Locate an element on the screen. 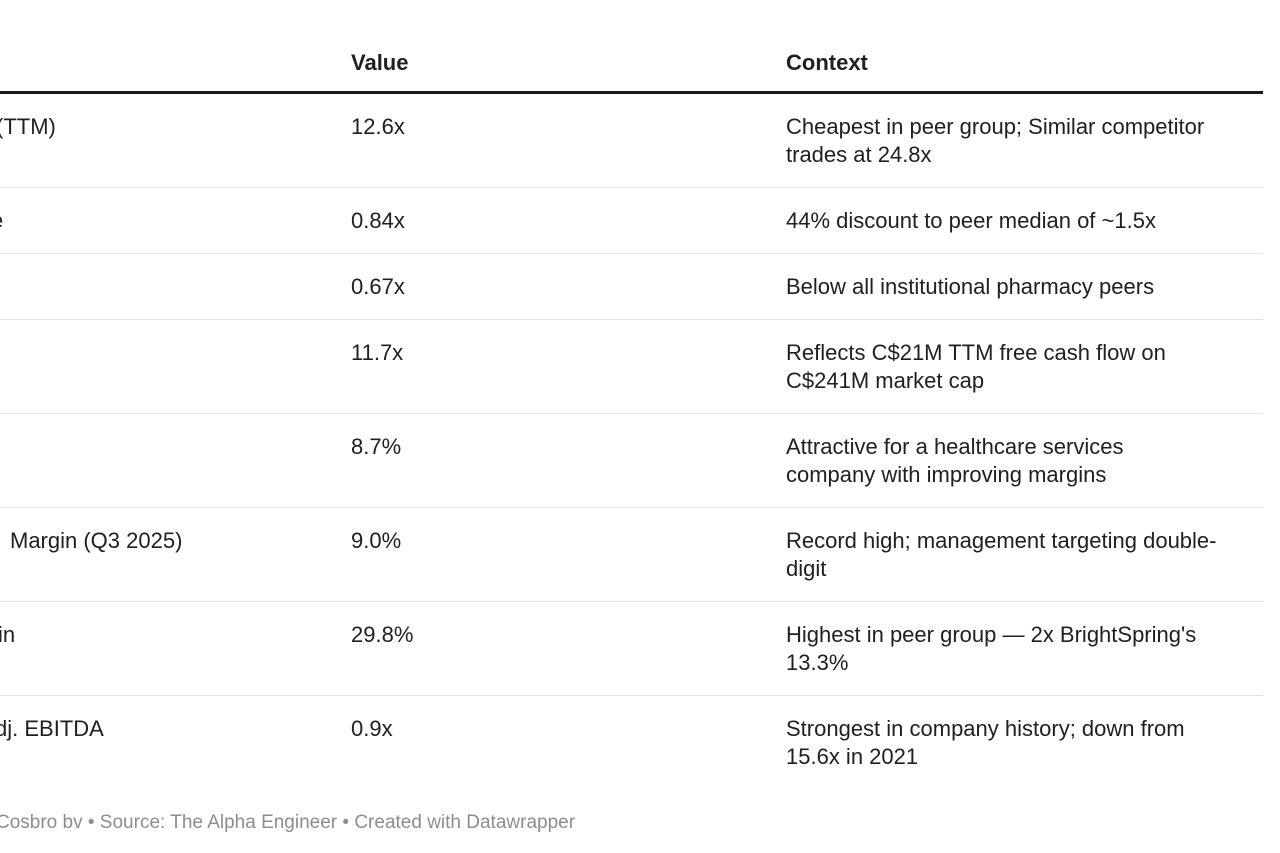  metric-label-fragment: e is located at coordinates (173, 221).